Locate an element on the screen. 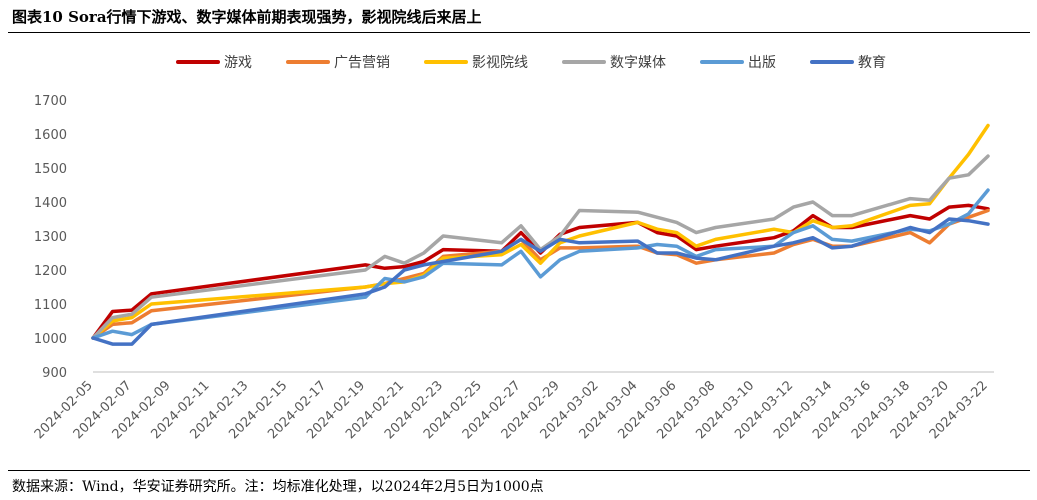 This screenshot has height=500, width=1037. top-rule is located at coordinates (519, 32).